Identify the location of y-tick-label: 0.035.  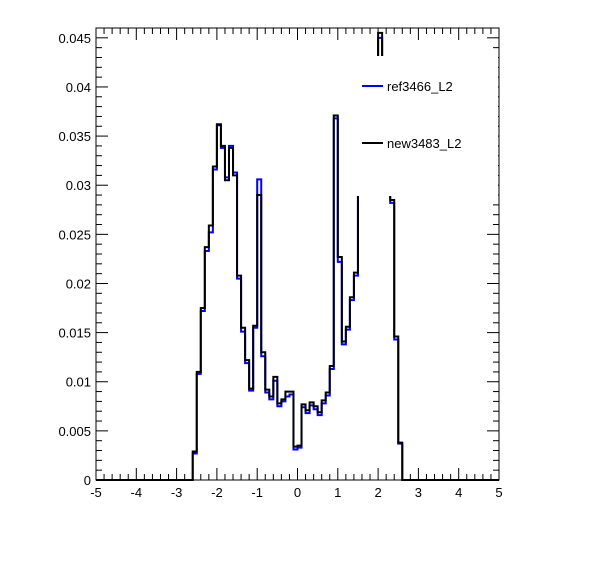
(74, 136).